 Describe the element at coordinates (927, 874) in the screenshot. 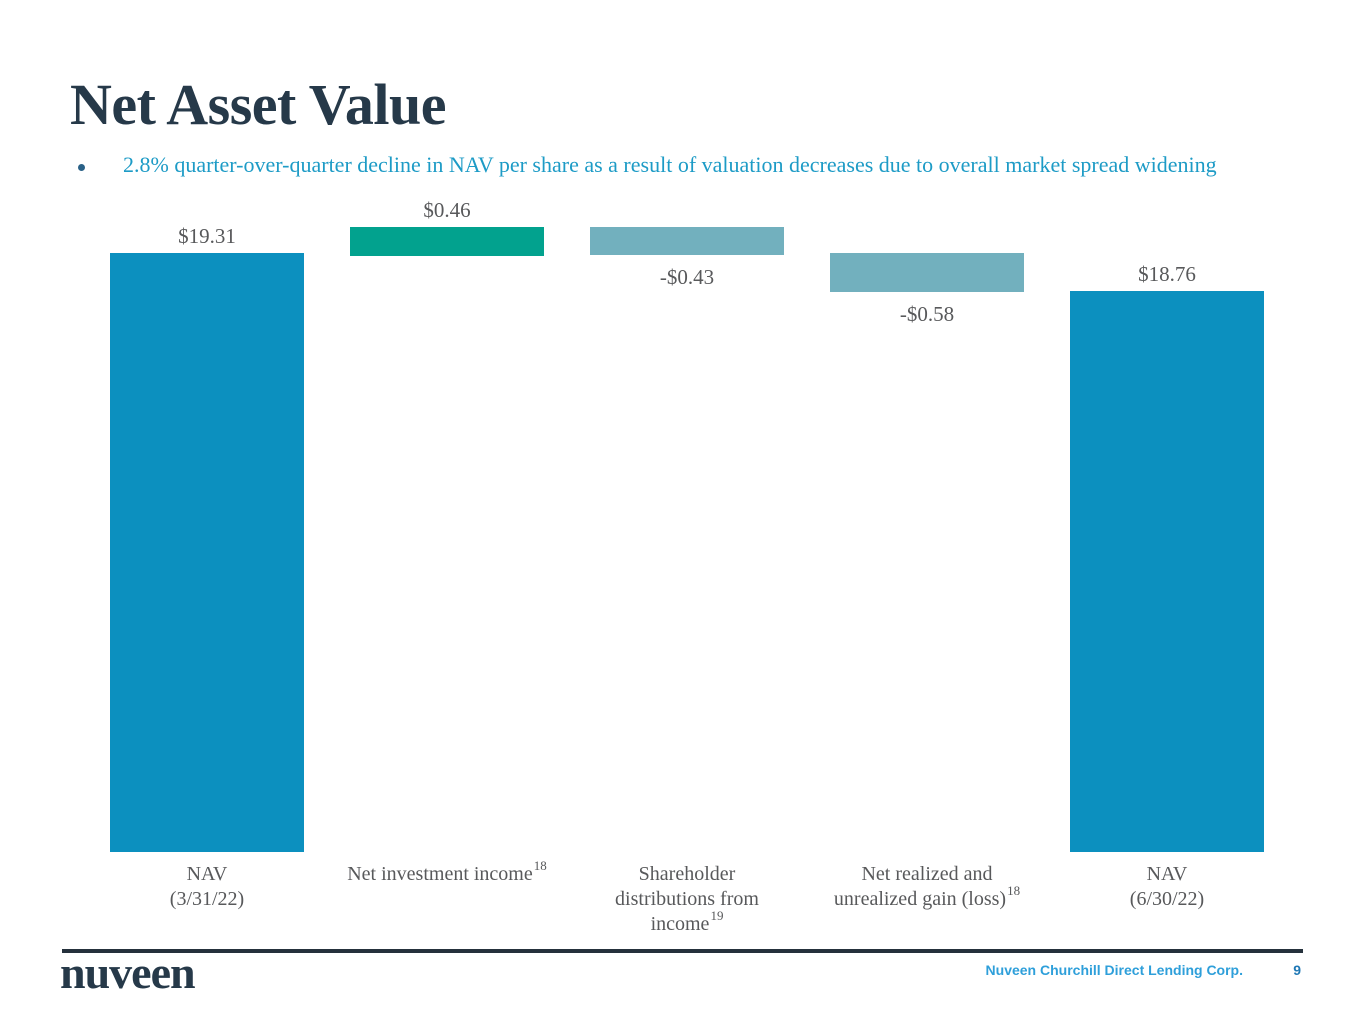

I see `category-line: Net realized and` at that location.